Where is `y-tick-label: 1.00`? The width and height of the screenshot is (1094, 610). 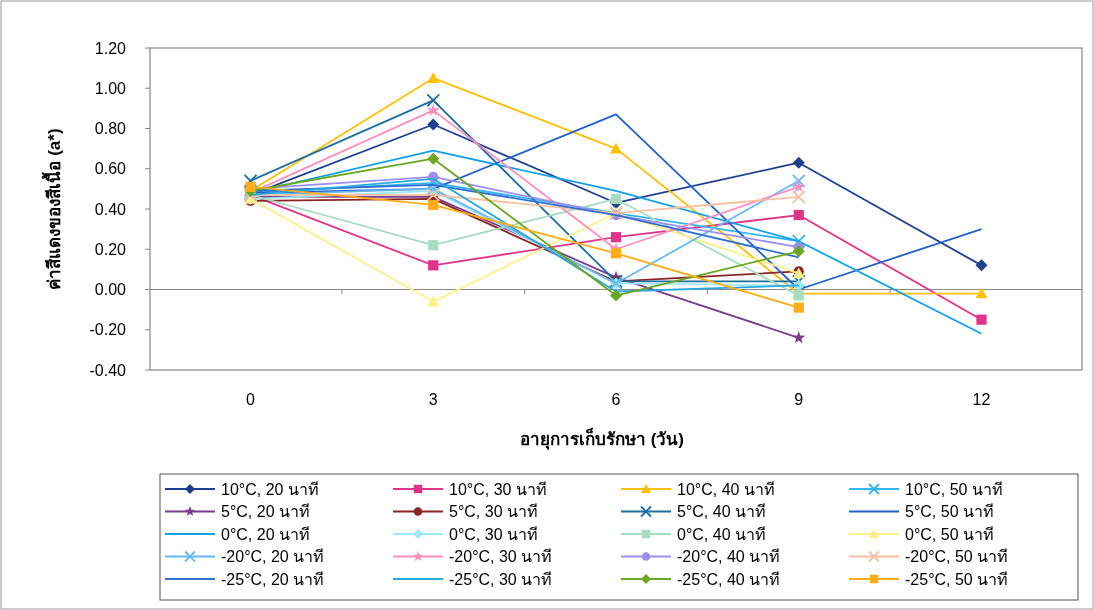
y-tick-label: 1.00 is located at coordinates (110, 88).